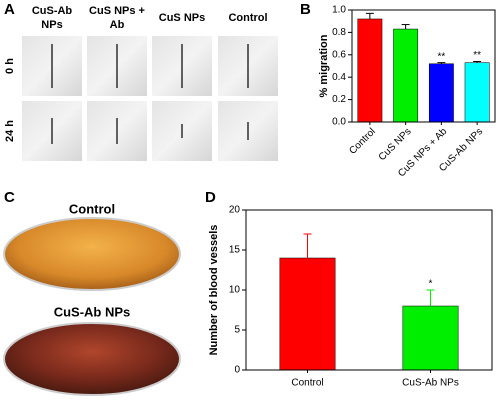 This screenshot has width=500, height=407. Describe the element at coordinates (339, 10) in the screenshot. I see `y-tick-label: 1.0` at that location.